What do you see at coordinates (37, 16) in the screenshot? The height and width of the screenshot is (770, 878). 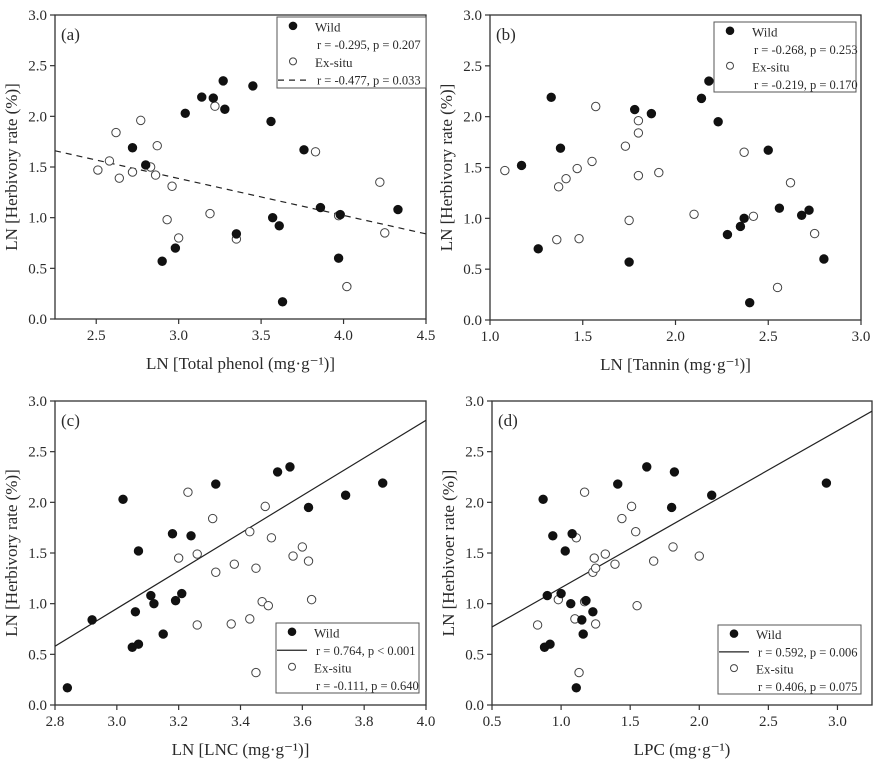 I see `y-tick-label: 3.0` at bounding box center [37, 16].